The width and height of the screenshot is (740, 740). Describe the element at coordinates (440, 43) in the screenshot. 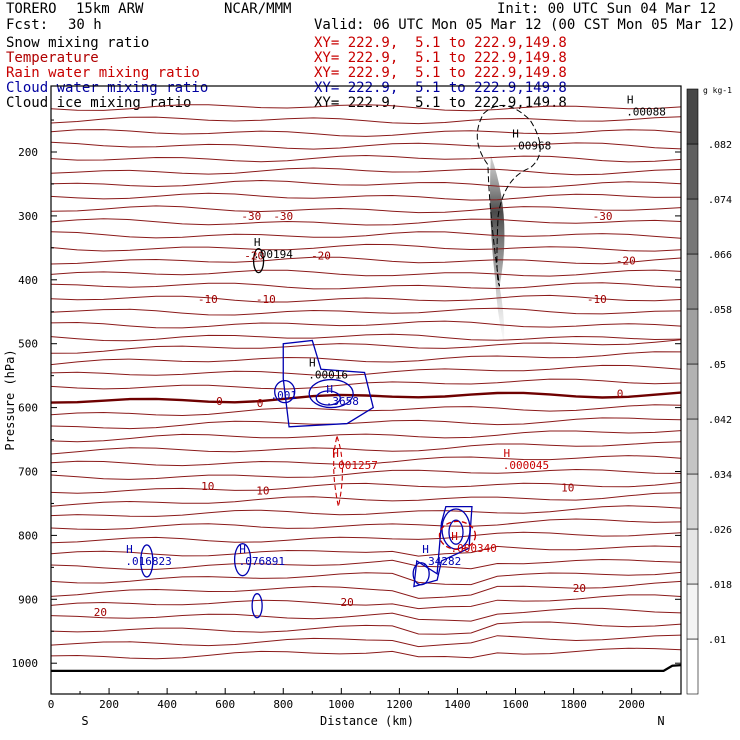

I see `legend-snow-xy: XY= 222.9, 5.1 to 222.9,149.8` at that location.